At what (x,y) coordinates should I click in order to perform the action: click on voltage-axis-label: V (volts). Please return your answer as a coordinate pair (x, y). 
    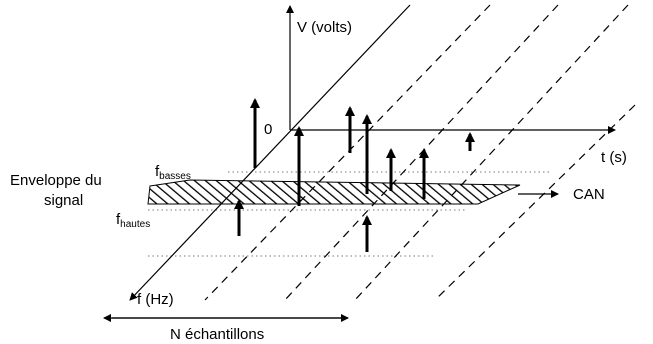
    Looking at the image, I should click on (324, 27).